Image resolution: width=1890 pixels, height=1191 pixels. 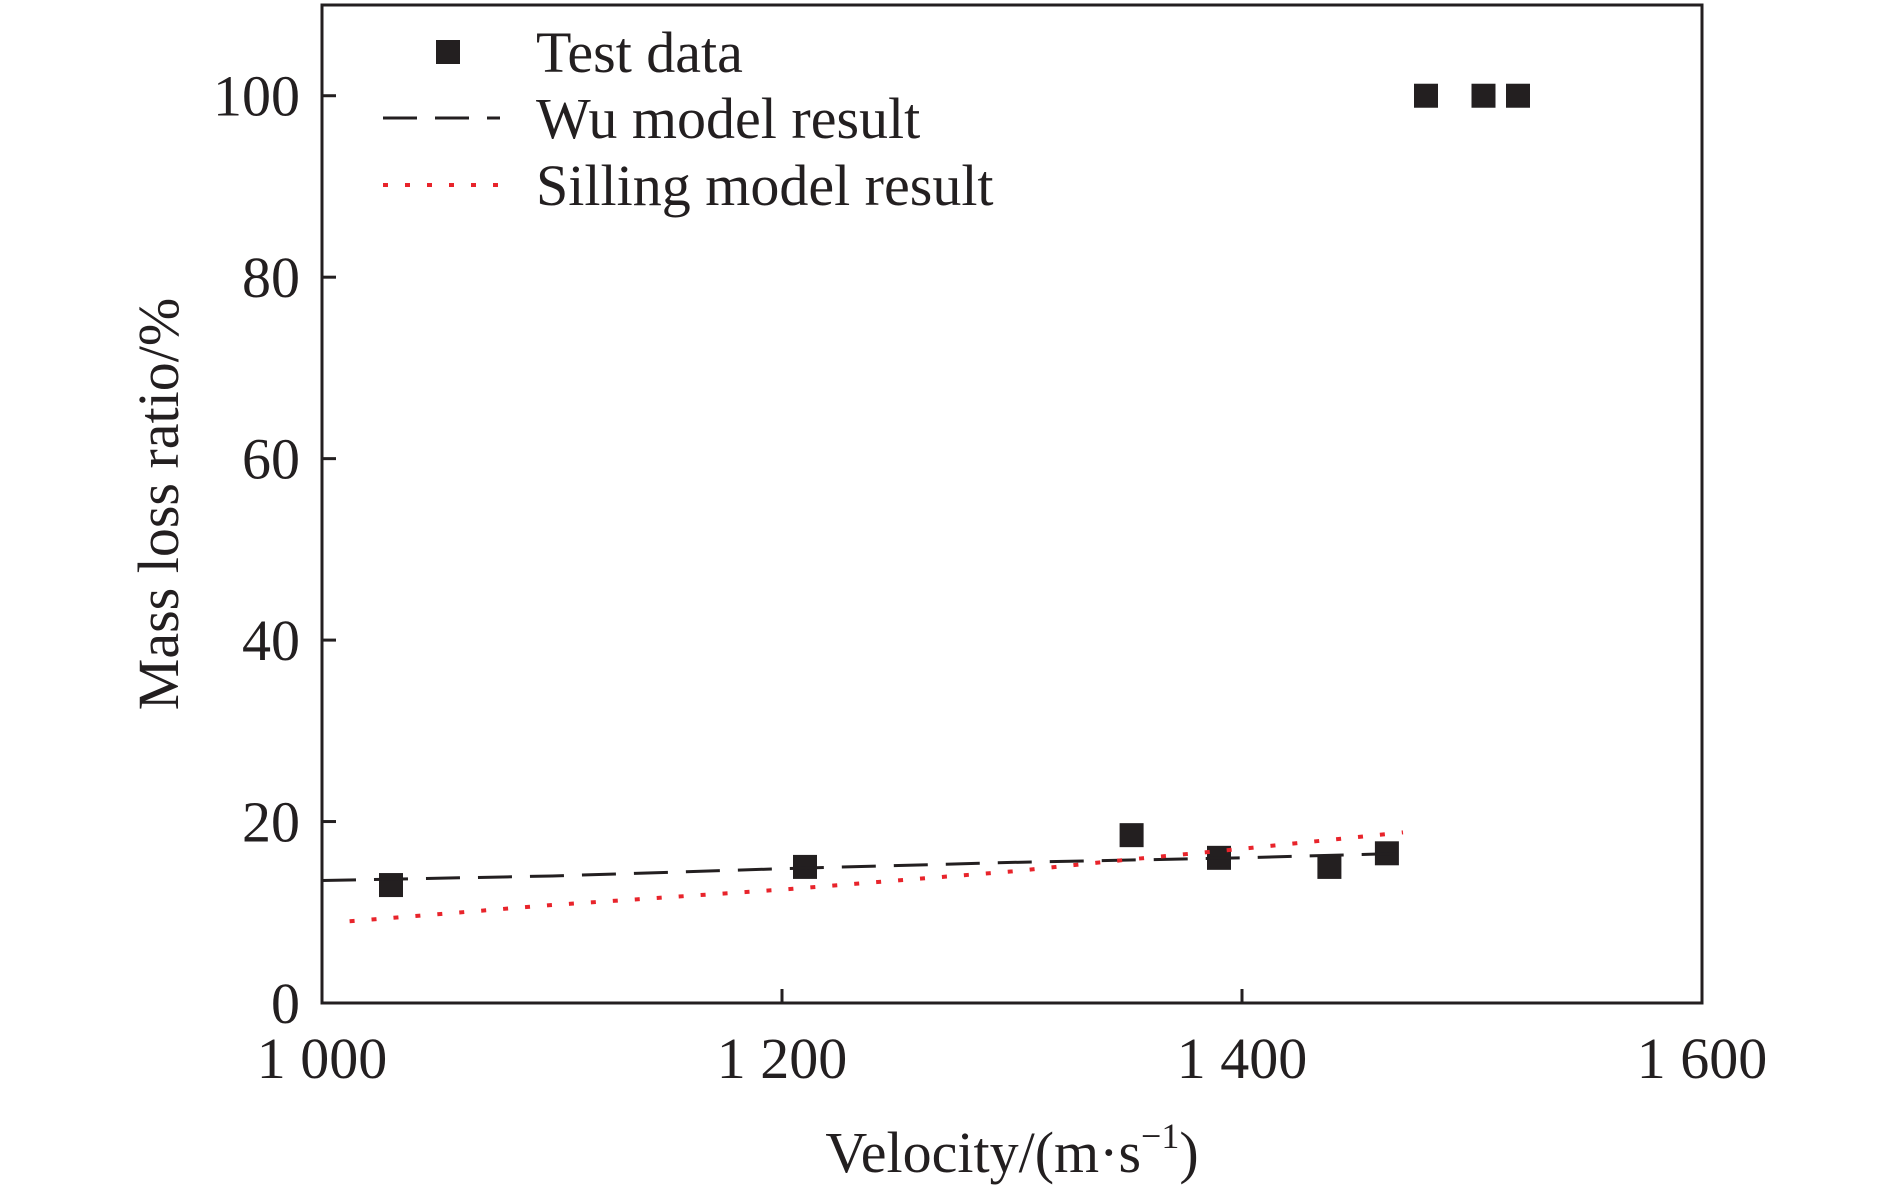 What do you see at coordinates (1702, 1058) in the screenshot?
I see `x-tick-label: 1 600` at bounding box center [1702, 1058].